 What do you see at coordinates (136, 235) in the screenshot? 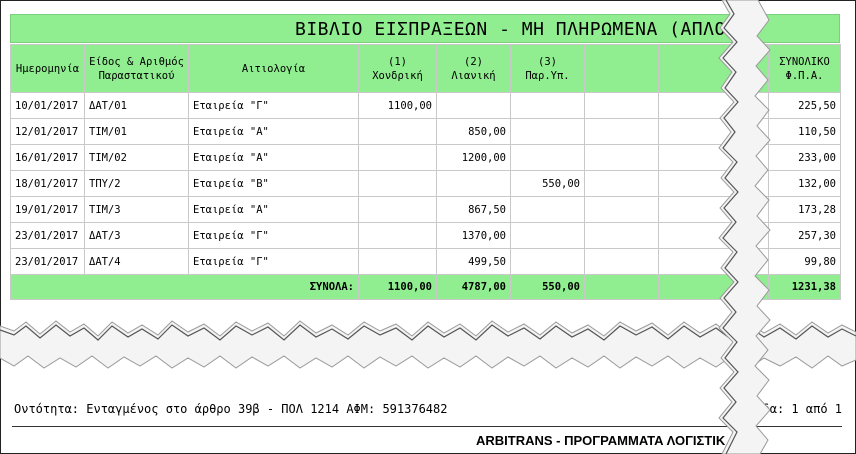
I see `cell-document: ΔΑΤ/3` at bounding box center [136, 235].